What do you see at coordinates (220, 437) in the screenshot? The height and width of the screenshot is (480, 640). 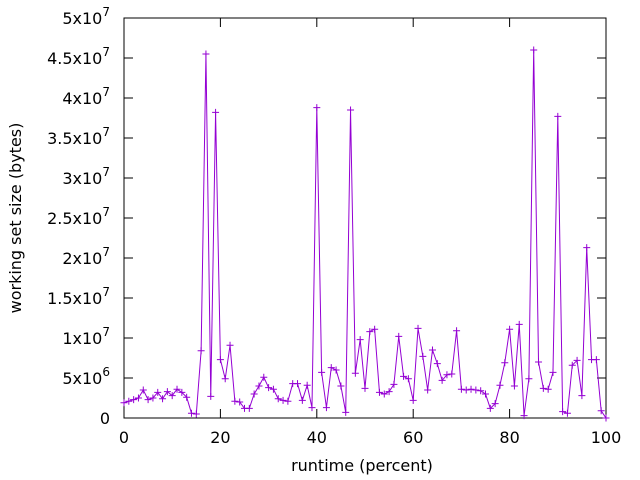 I see `x-tick-label: 20` at bounding box center [220, 437].